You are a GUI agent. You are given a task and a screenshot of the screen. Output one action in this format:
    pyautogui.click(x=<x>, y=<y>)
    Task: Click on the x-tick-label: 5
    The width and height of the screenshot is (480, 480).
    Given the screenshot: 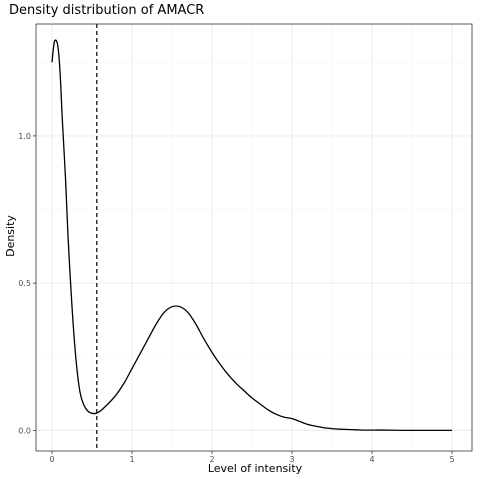 What is the action you would take?
    pyautogui.click(x=451, y=459)
    